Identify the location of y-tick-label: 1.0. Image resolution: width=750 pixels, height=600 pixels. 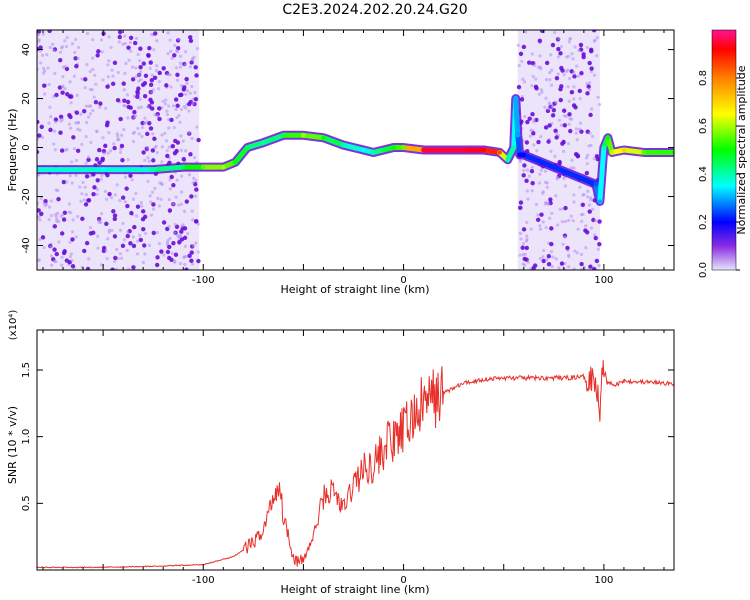
(26, 437).